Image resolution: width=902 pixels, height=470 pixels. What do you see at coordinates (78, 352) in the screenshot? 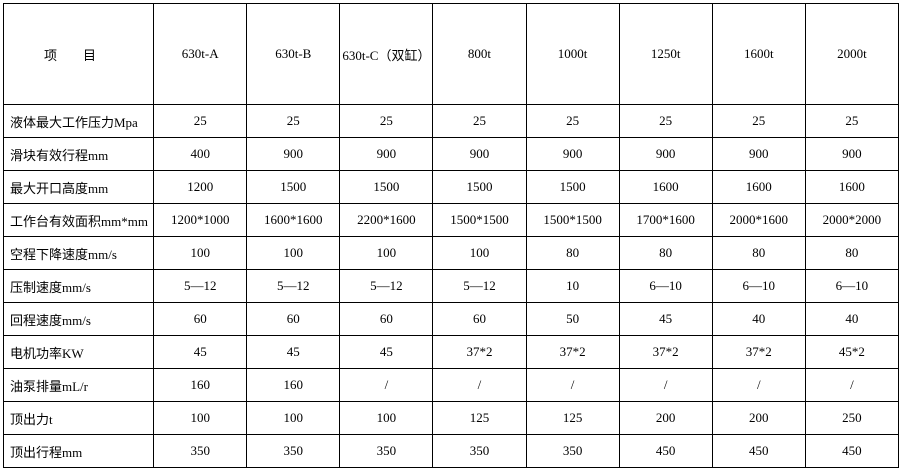
I see `row-label: 电机功率KW` at bounding box center [78, 352].